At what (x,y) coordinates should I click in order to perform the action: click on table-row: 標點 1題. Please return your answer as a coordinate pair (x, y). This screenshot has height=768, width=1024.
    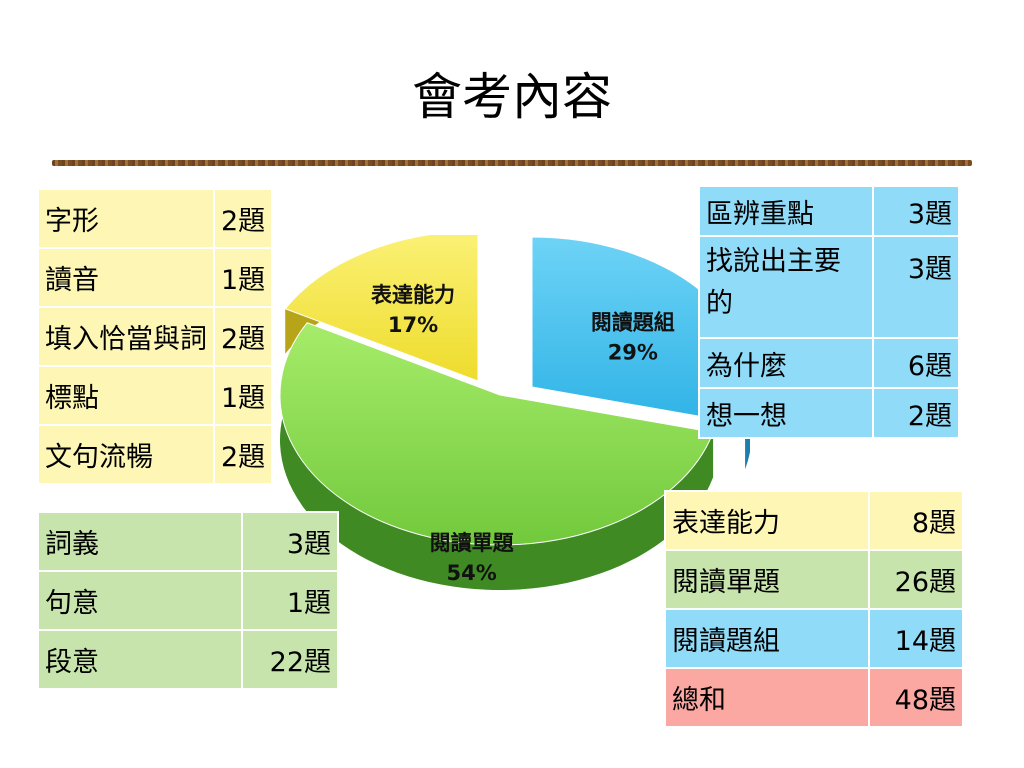
    Looking at the image, I should click on (155, 395).